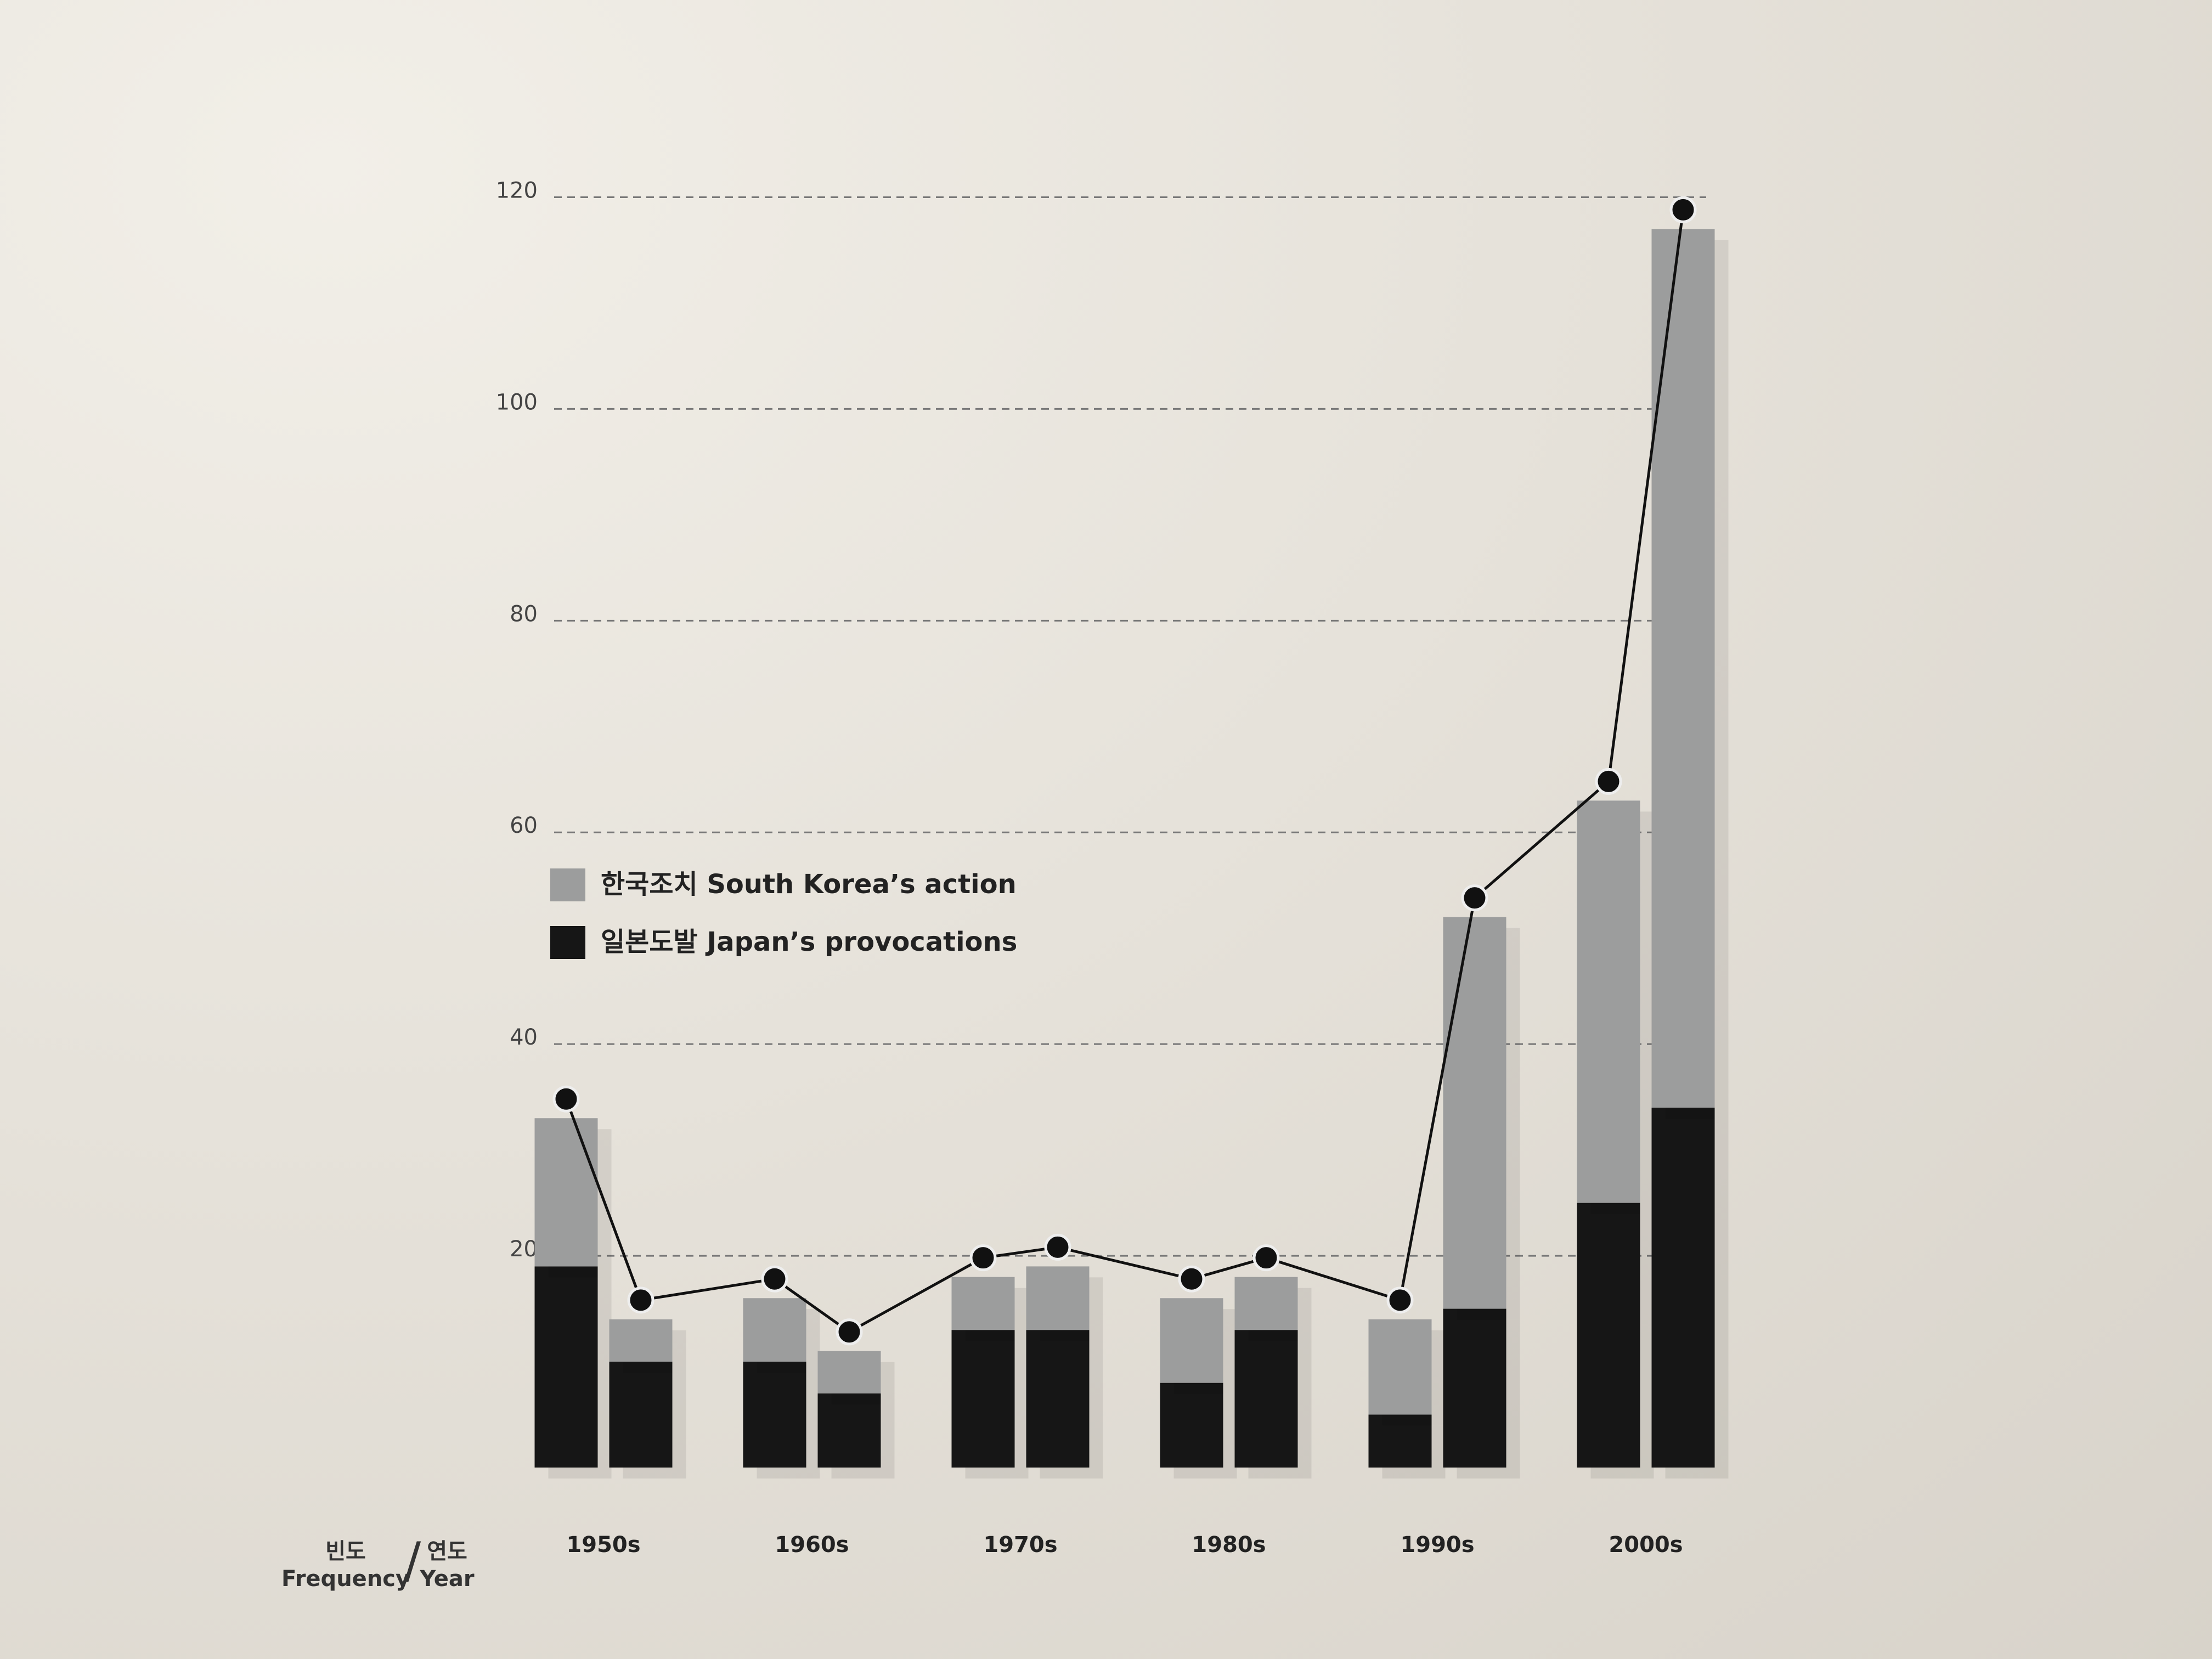 The height and width of the screenshot is (1659, 2212). Describe the element at coordinates (517, 191) in the screenshot. I see `y-tick-label: 120` at that location.